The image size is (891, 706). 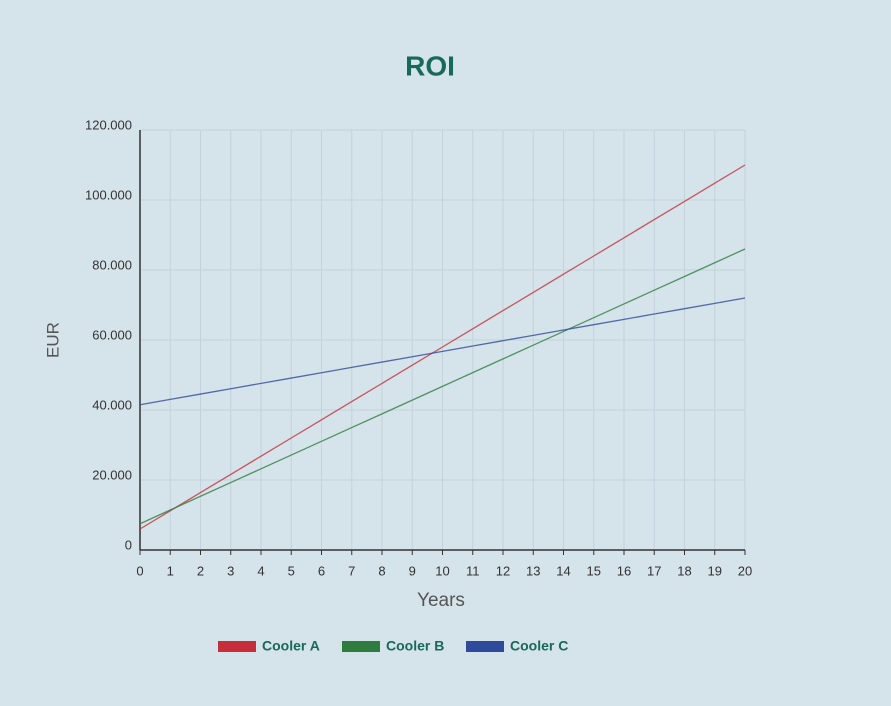 What do you see at coordinates (381, 570) in the screenshot?
I see `x-tick-label: 8` at bounding box center [381, 570].